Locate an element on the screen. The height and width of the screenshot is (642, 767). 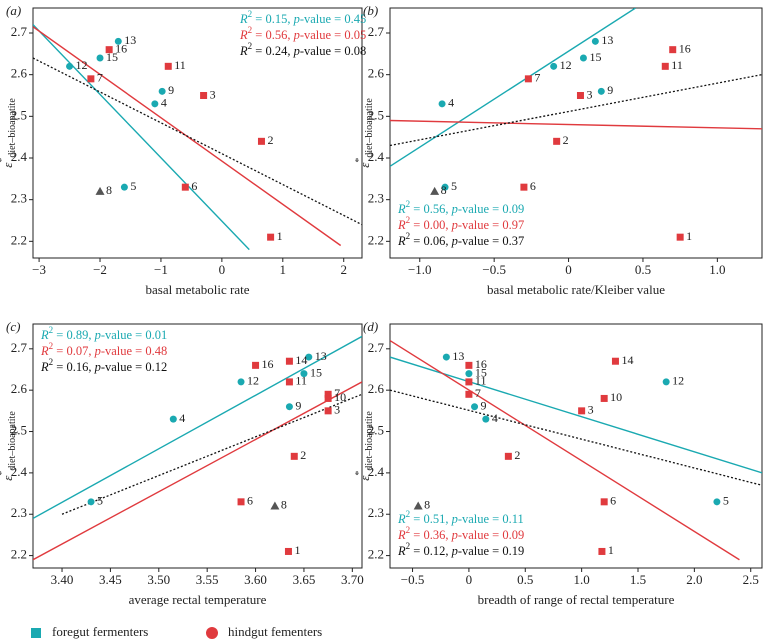
x-axis-label: basal metabolic rate is located at coordinates (198, 289).